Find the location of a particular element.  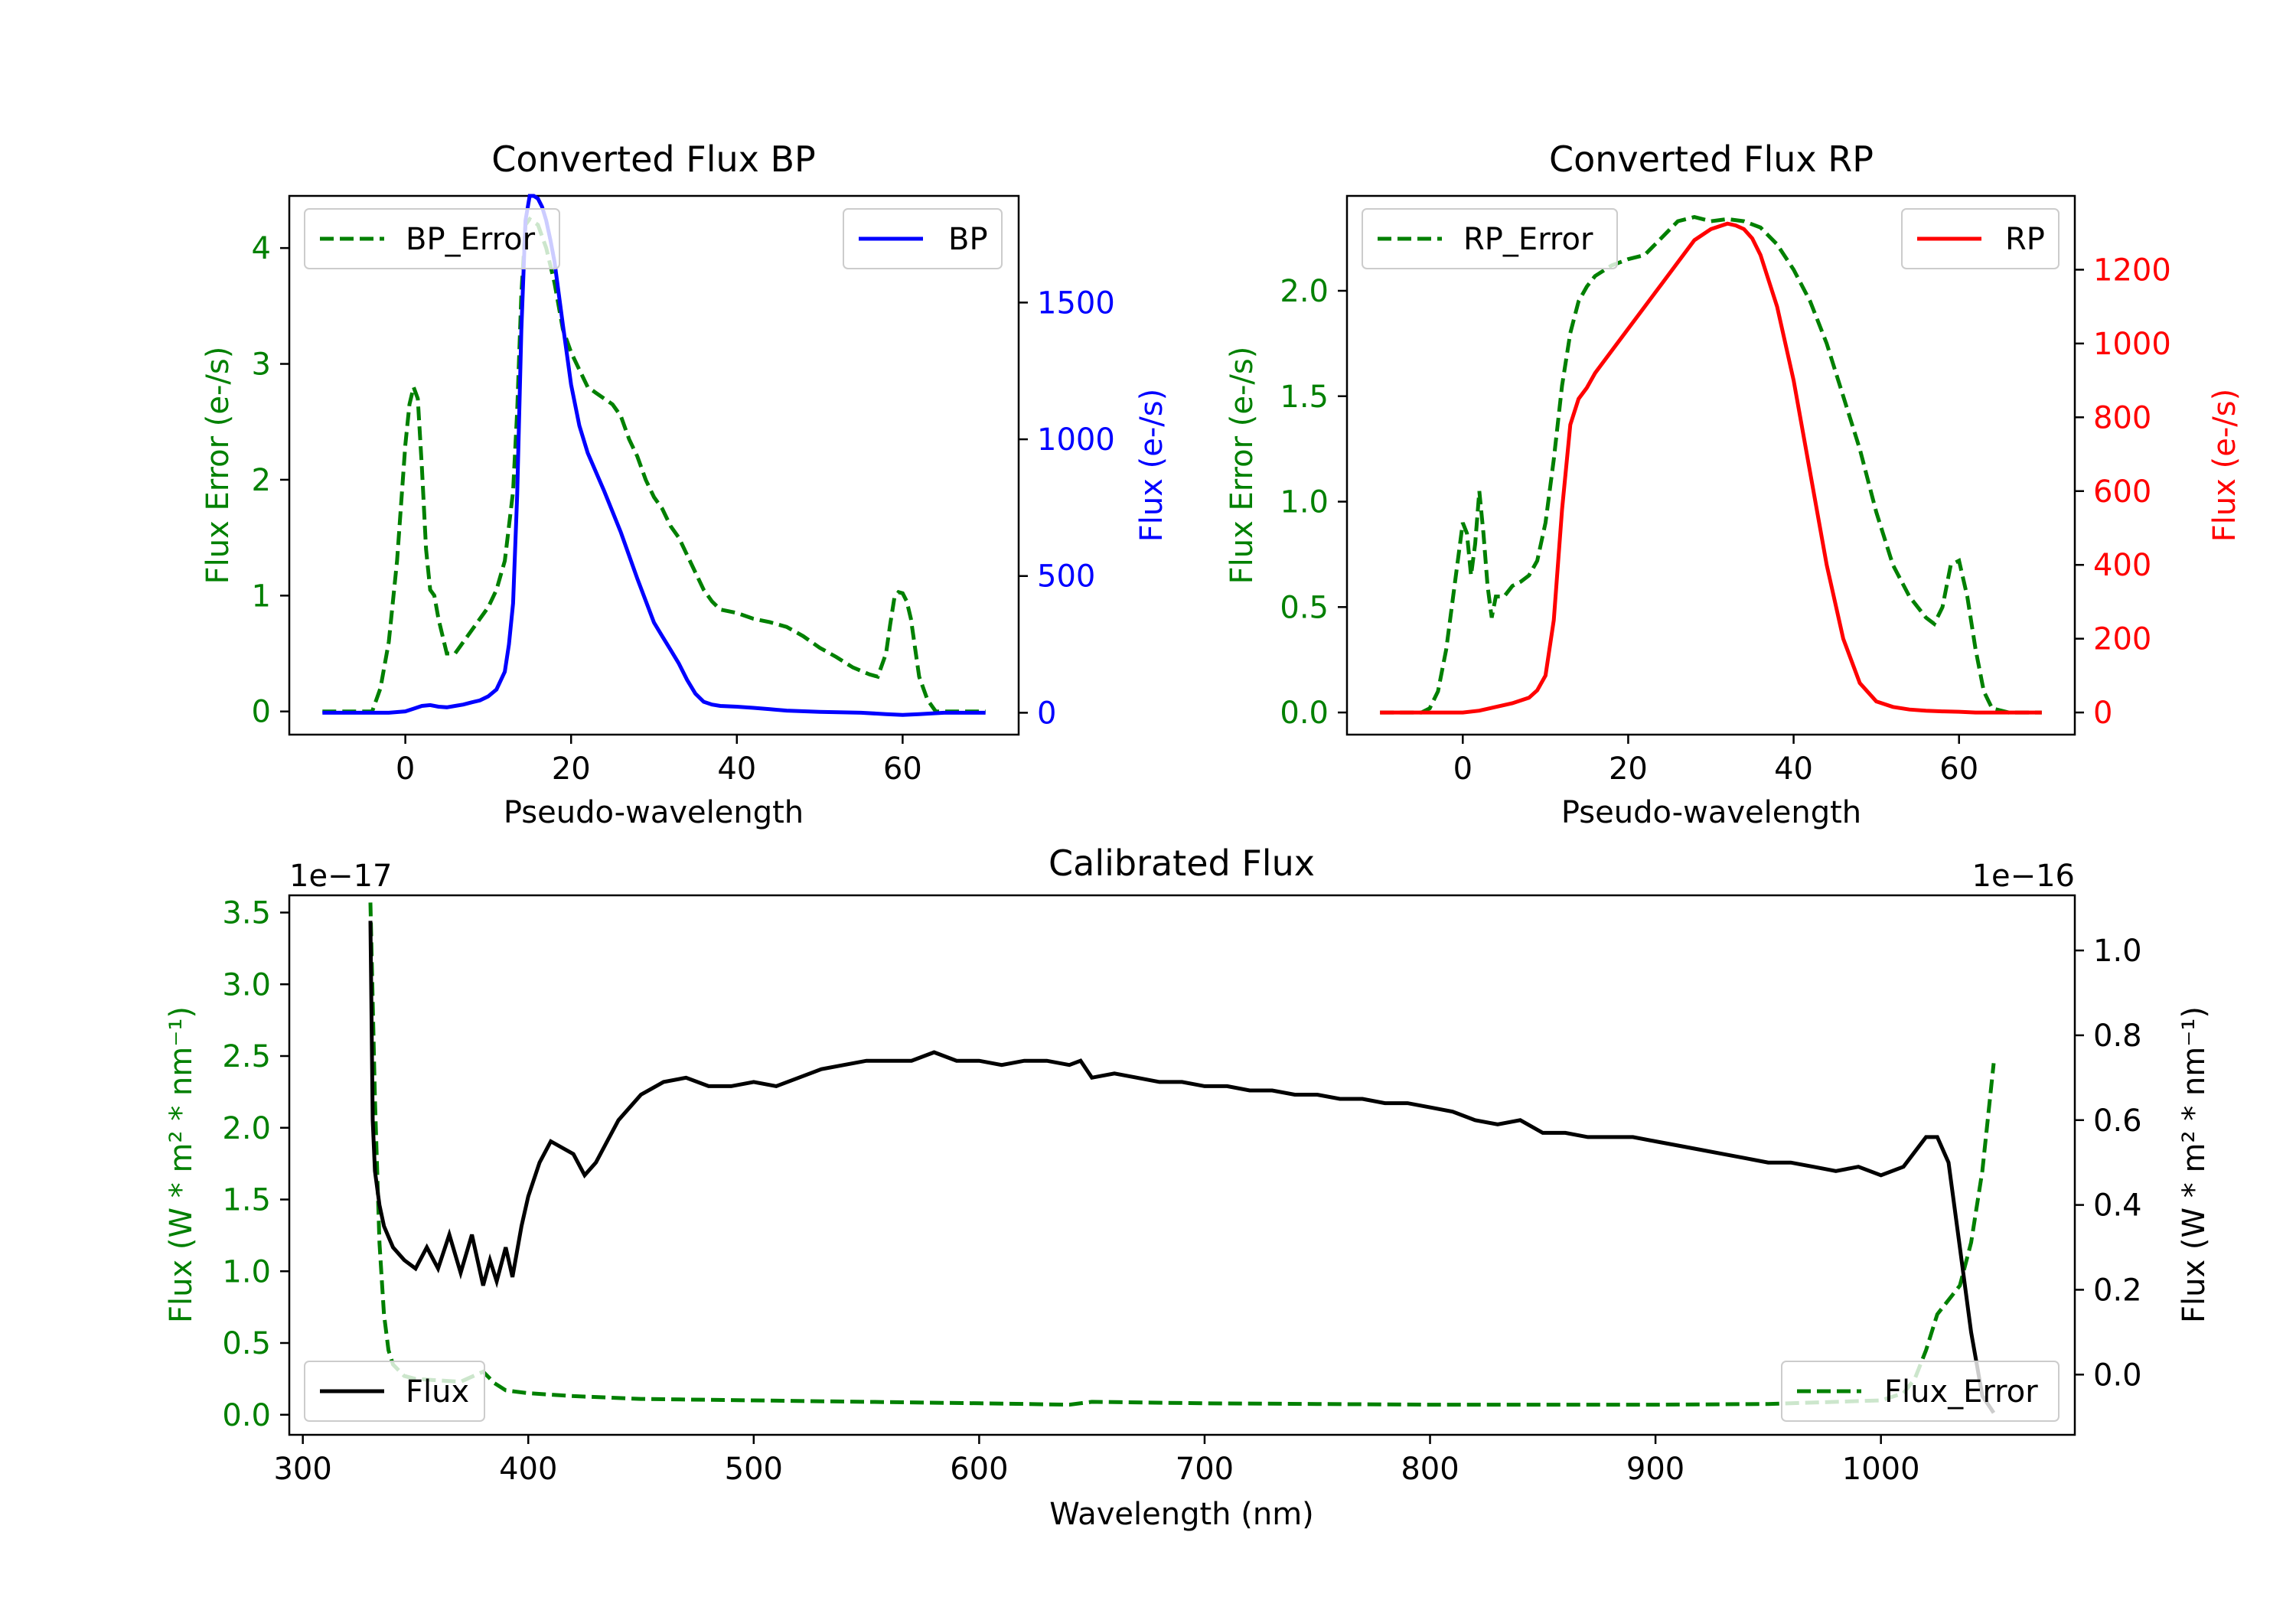

rp-left-tick-label: 1.0 is located at coordinates (1304, 502).